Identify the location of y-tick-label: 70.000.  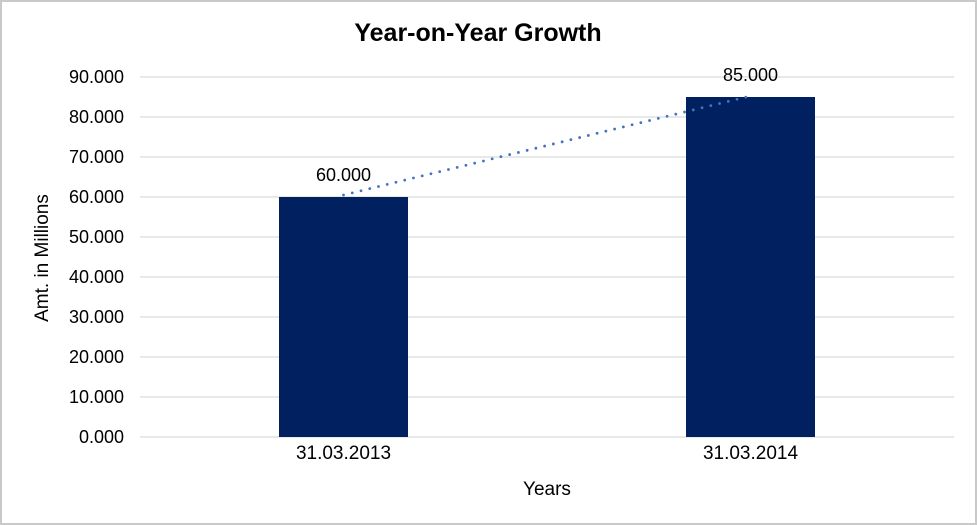
(96, 157).